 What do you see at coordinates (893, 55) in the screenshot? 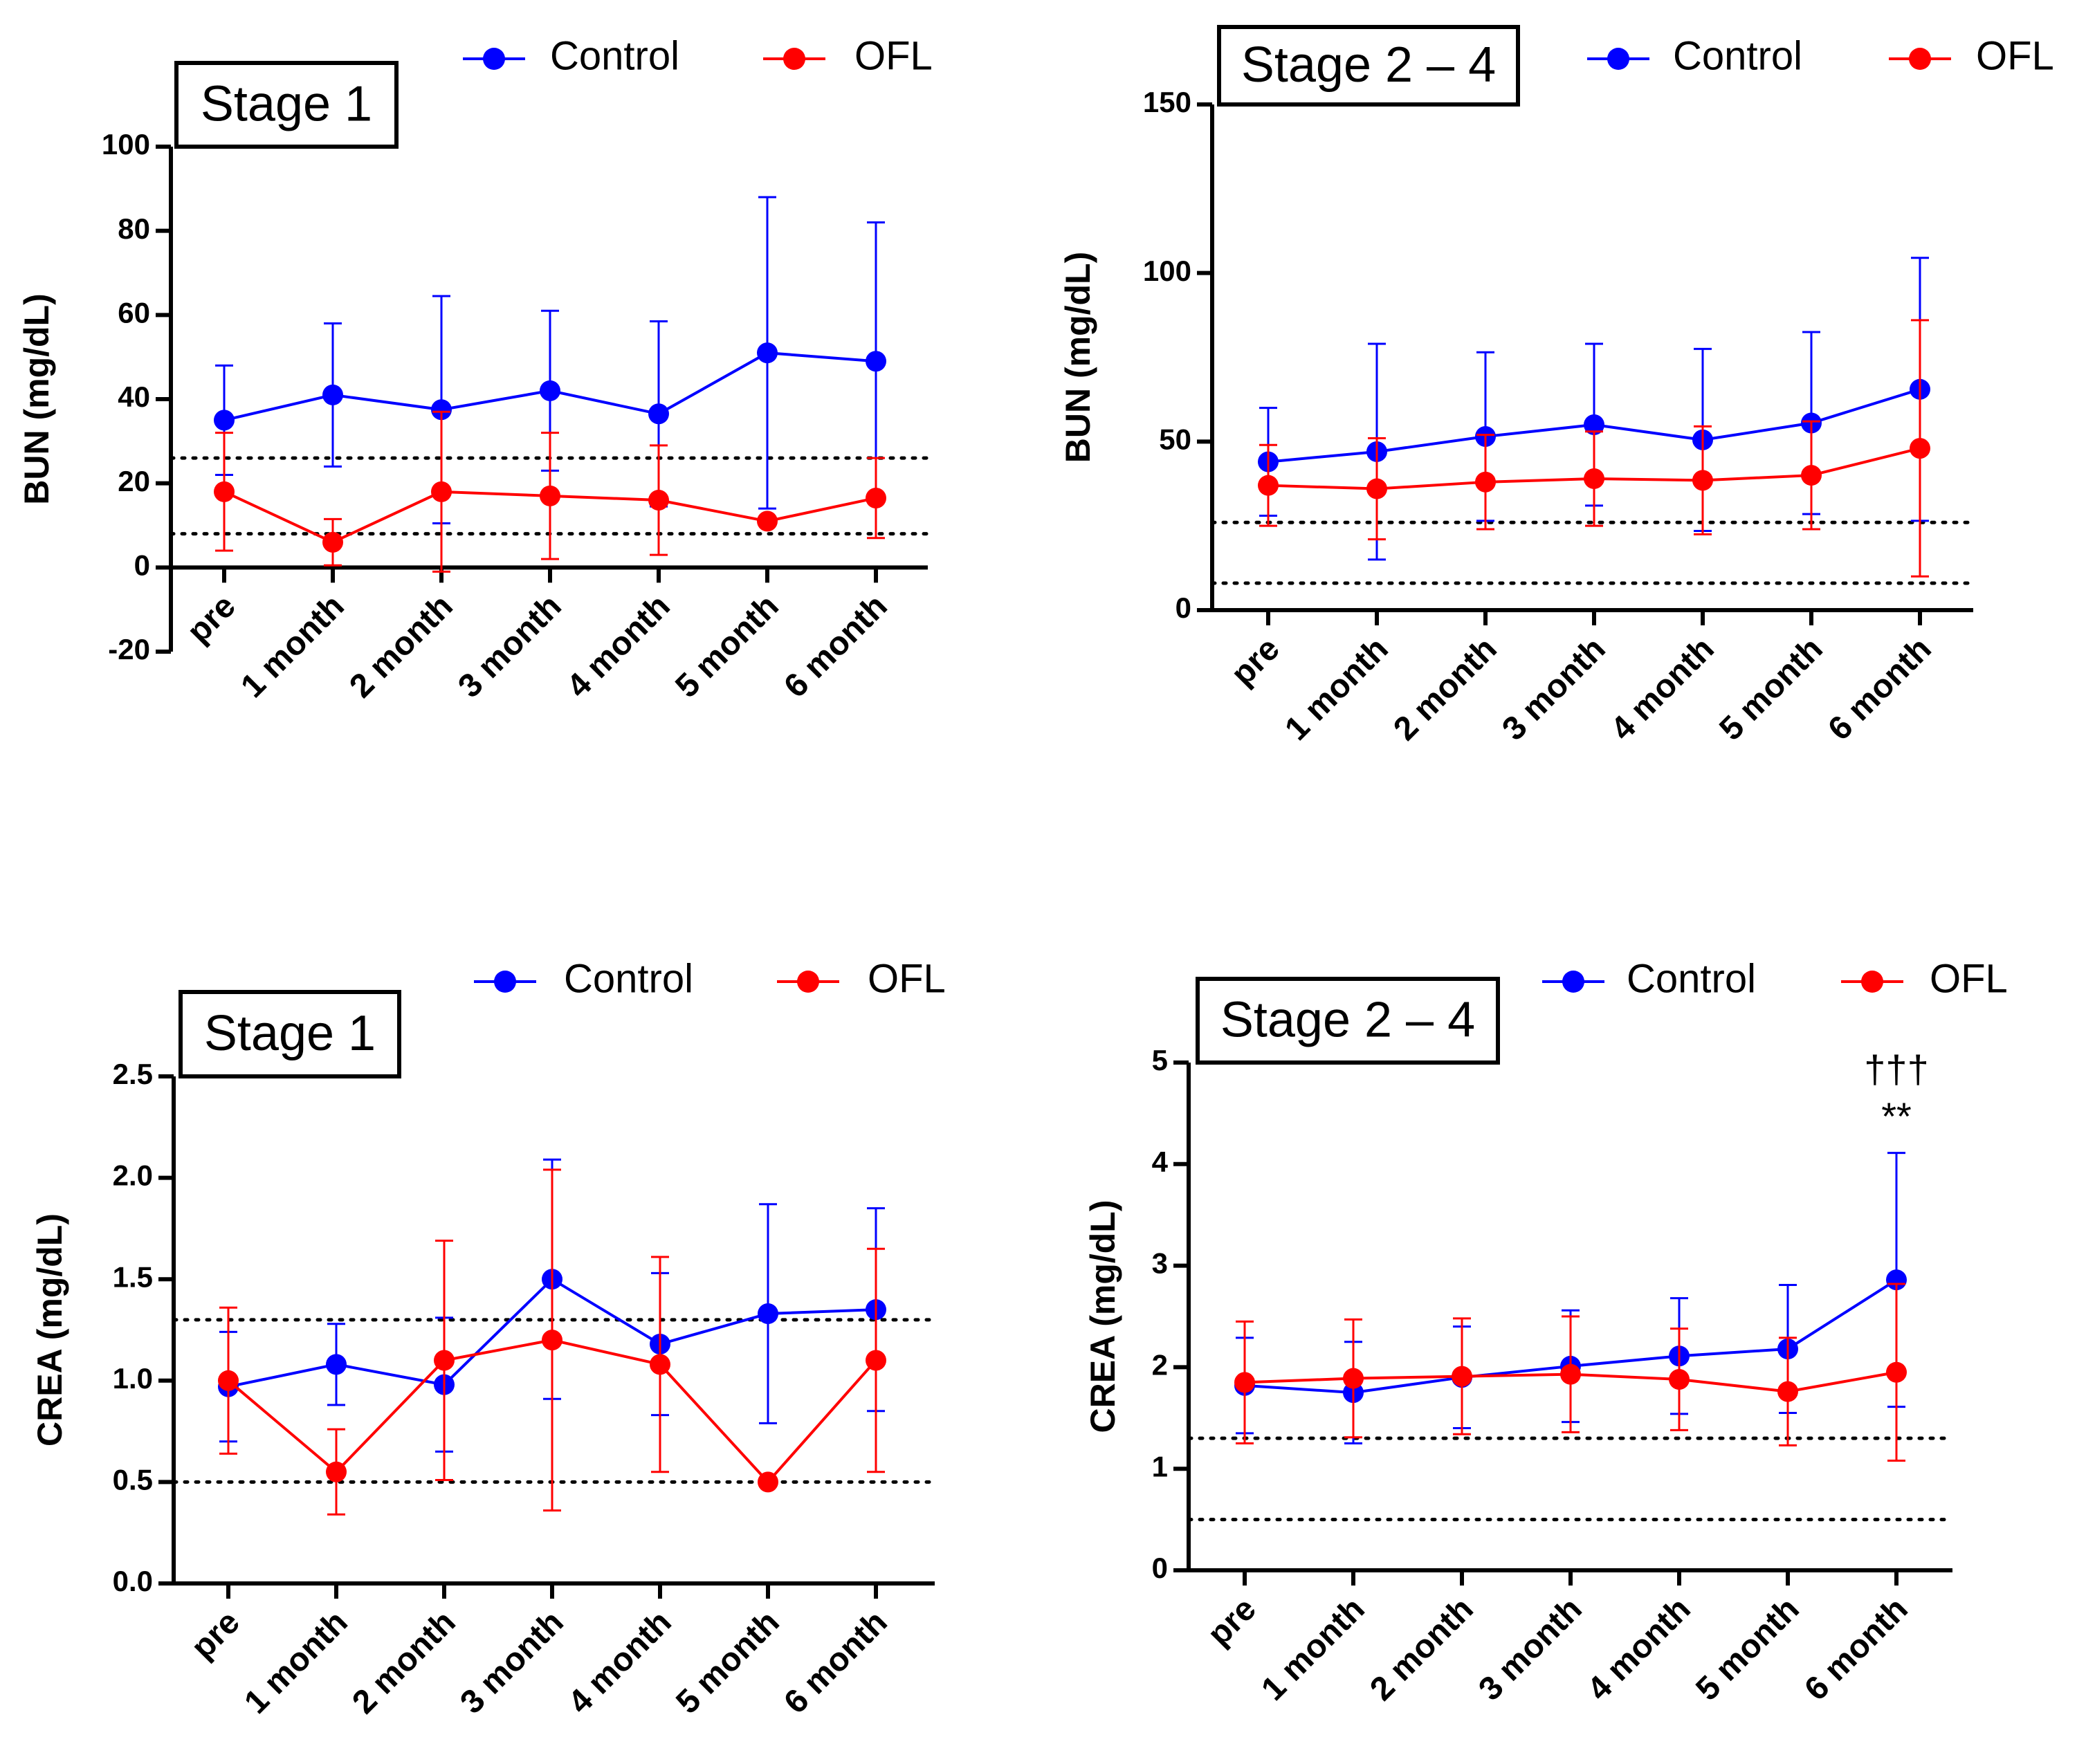
I see `legend-label: OFL` at bounding box center [893, 55].